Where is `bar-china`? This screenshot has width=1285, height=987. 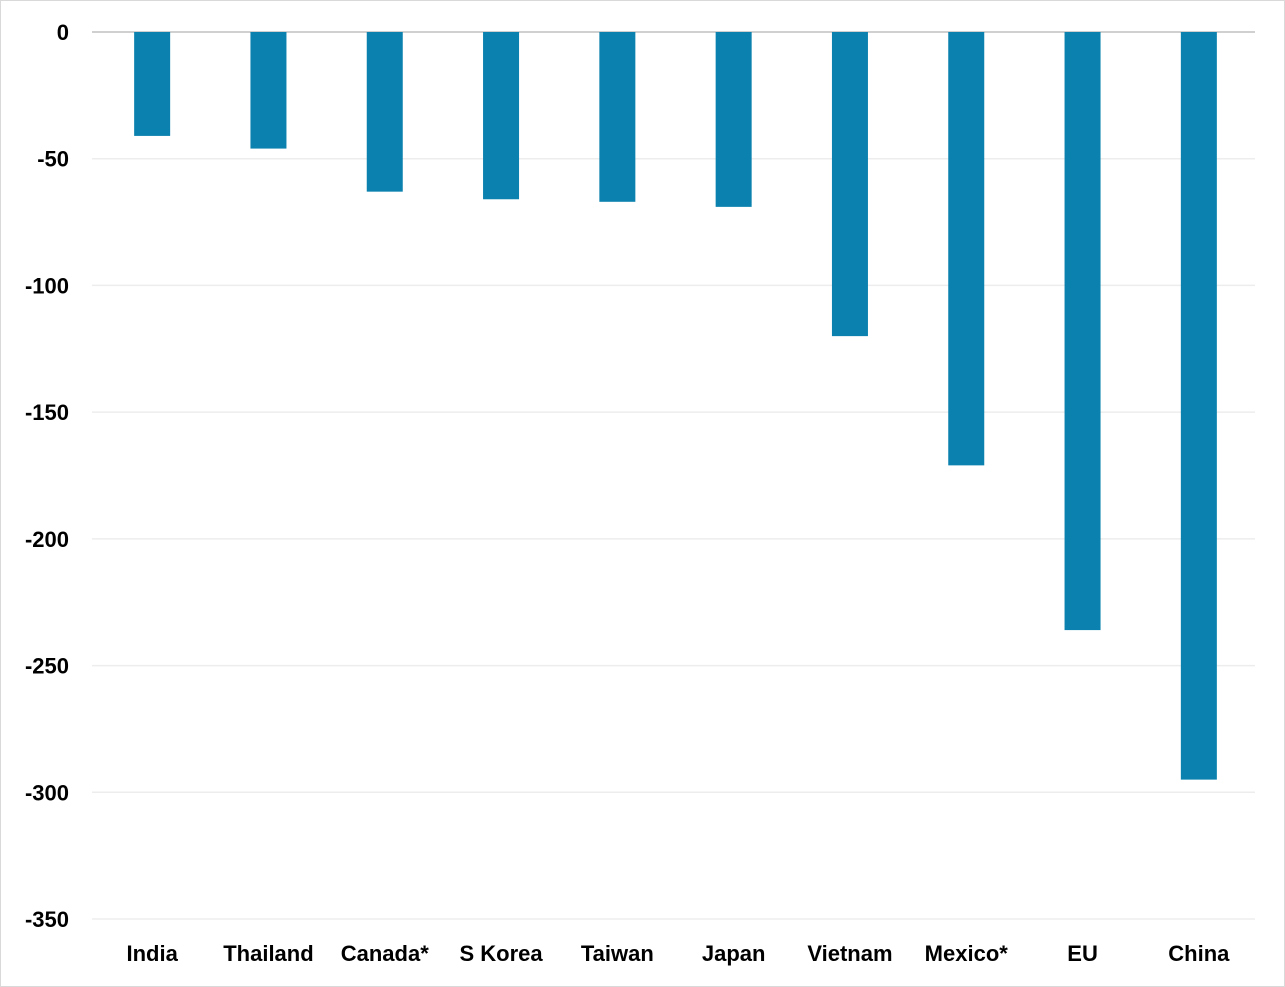
bar-china is located at coordinates (1198, 406).